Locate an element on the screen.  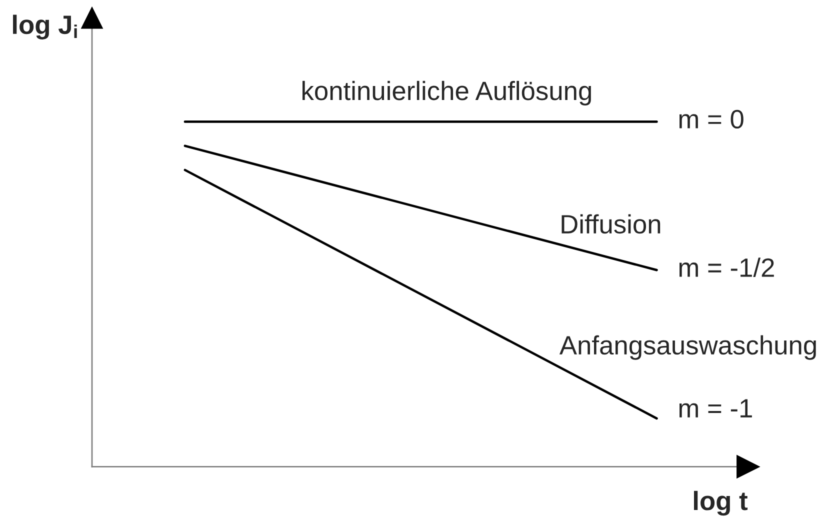
annotation: m = -1/2 is located at coordinates (726, 268).